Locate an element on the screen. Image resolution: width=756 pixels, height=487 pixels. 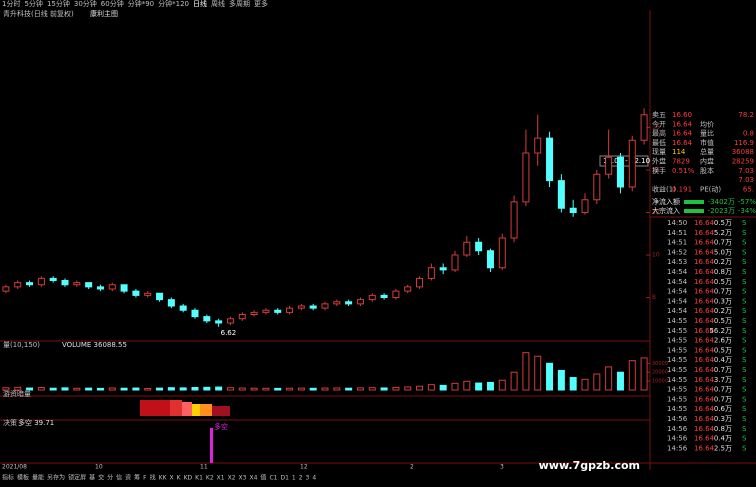
tick-volume: 0.8万 is located at coordinates (723, 429).